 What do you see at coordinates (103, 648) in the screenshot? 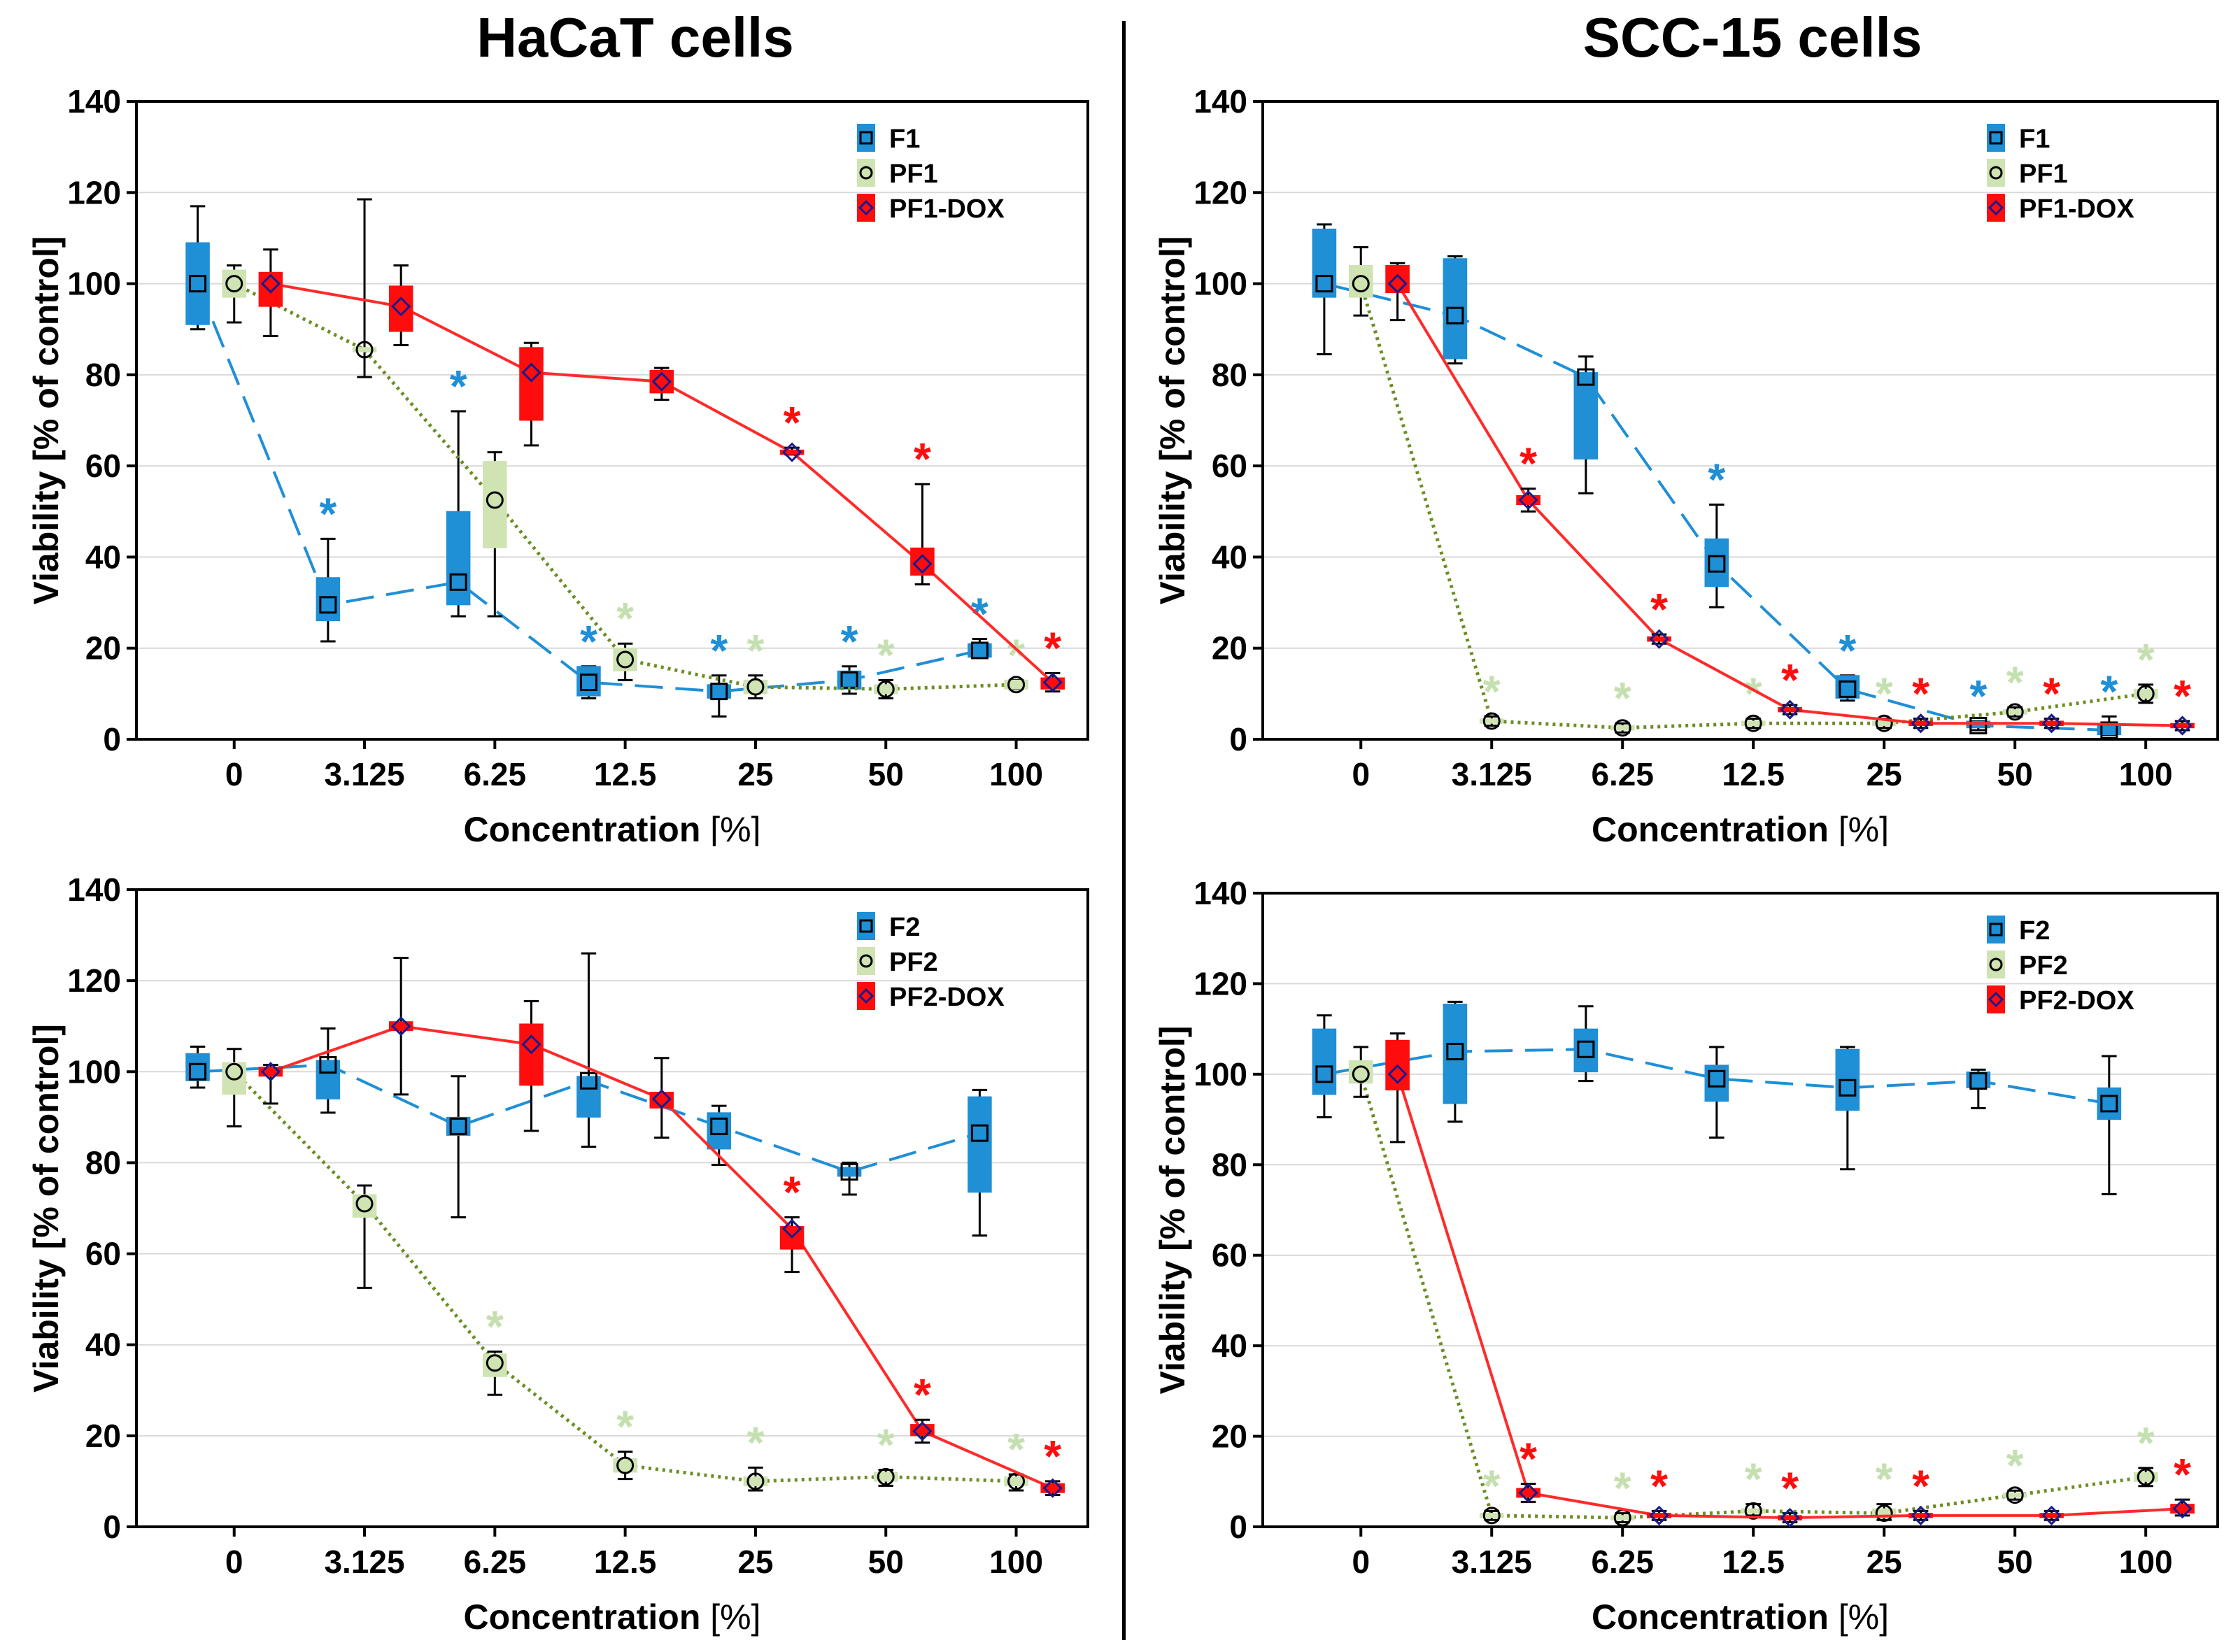
I see `y-tick-label: 20` at bounding box center [103, 648].